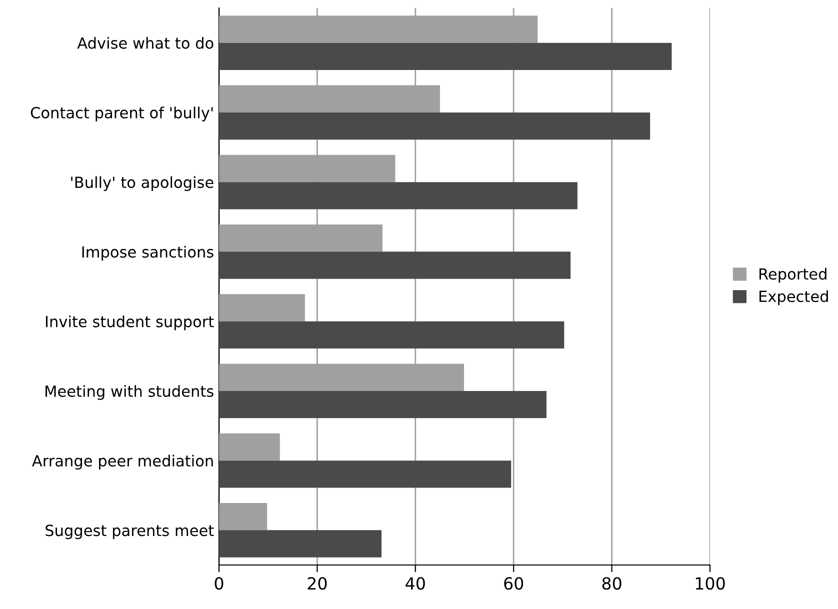  Describe the element at coordinates (130, 532) in the screenshot. I see `y-tick-label: Suggest parents meet` at that location.